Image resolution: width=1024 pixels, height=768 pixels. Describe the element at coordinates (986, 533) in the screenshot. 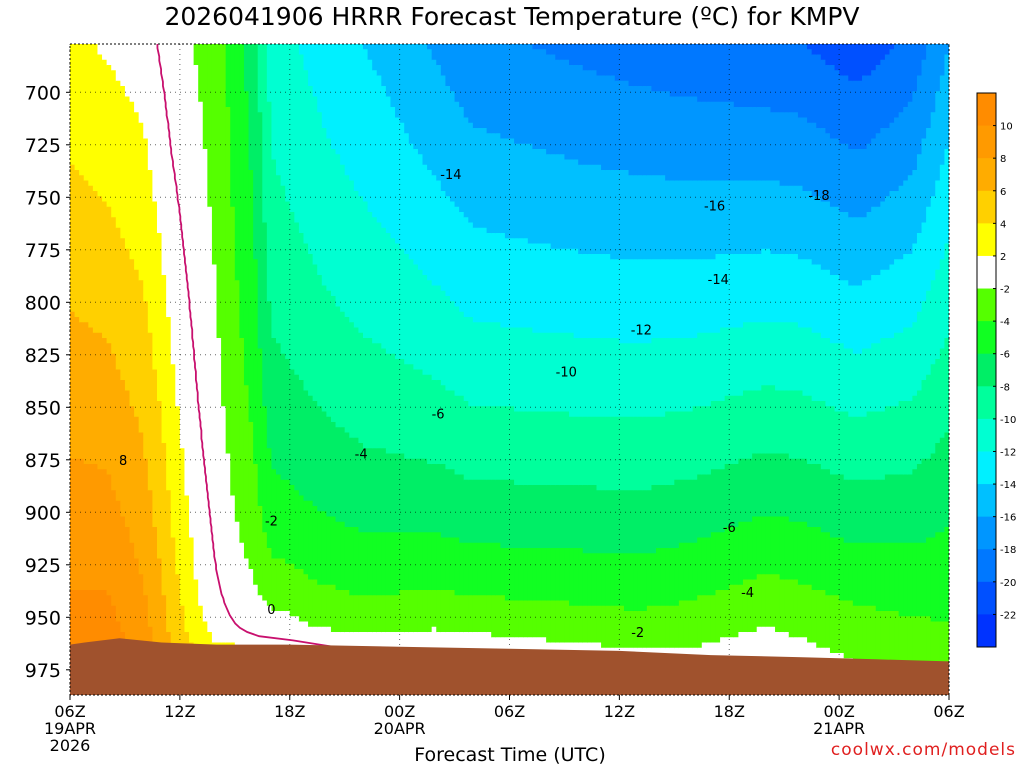

I see `colorbar-bin` at that location.